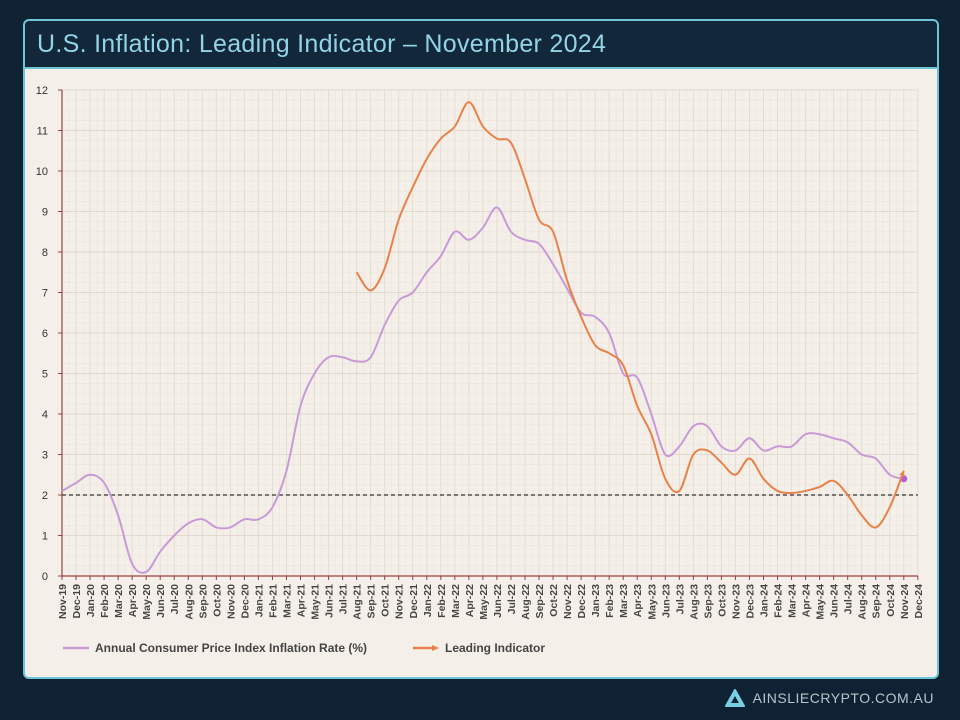  I want to click on x-tick-label: Sep-22, so click(540, 601).